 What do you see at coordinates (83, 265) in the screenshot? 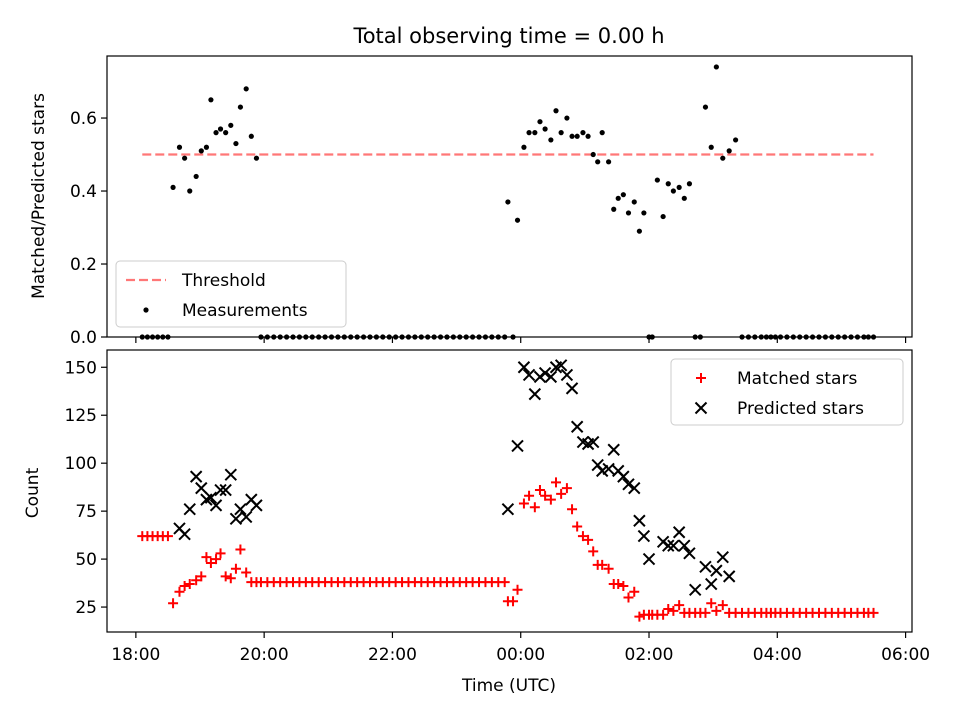
I see `y-tick-label: 0.2` at bounding box center [83, 265].